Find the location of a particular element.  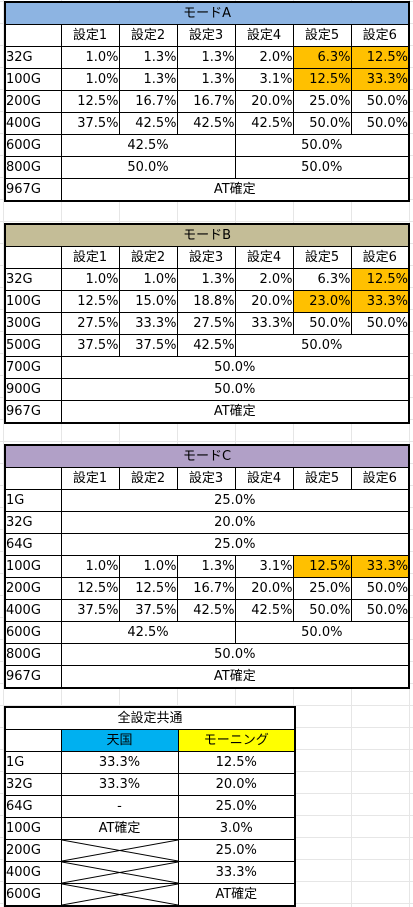

common-header-row: 天国 モーニング is located at coordinates (150, 740).